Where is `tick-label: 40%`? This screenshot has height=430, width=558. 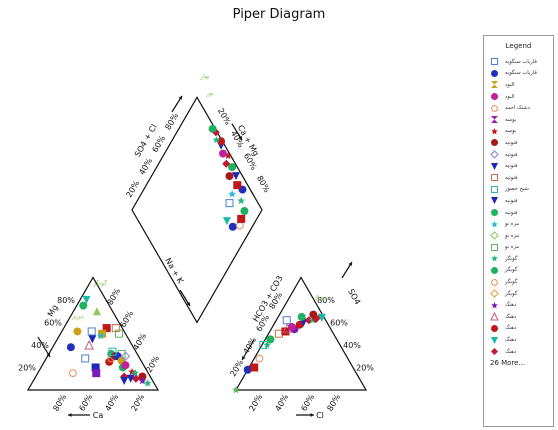 tick-label: 40% is located at coordinates (249, 345).